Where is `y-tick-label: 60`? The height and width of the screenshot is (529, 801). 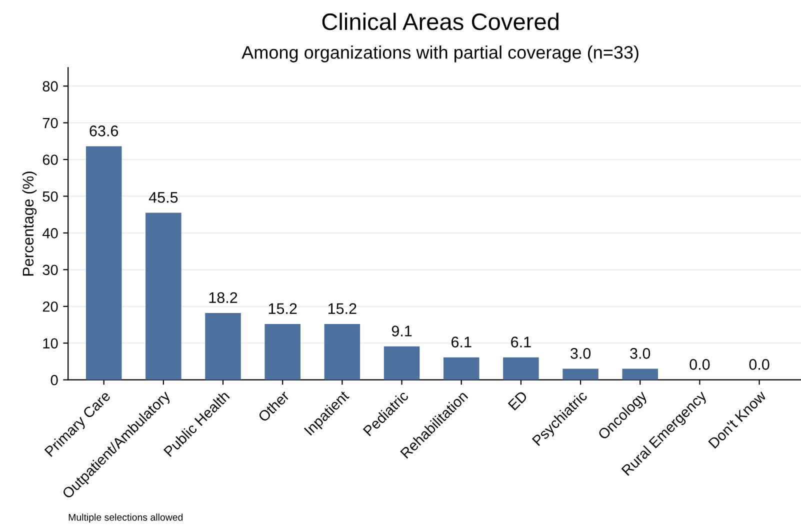
y-tick-label: 60 is located at coordinates (50, 159).